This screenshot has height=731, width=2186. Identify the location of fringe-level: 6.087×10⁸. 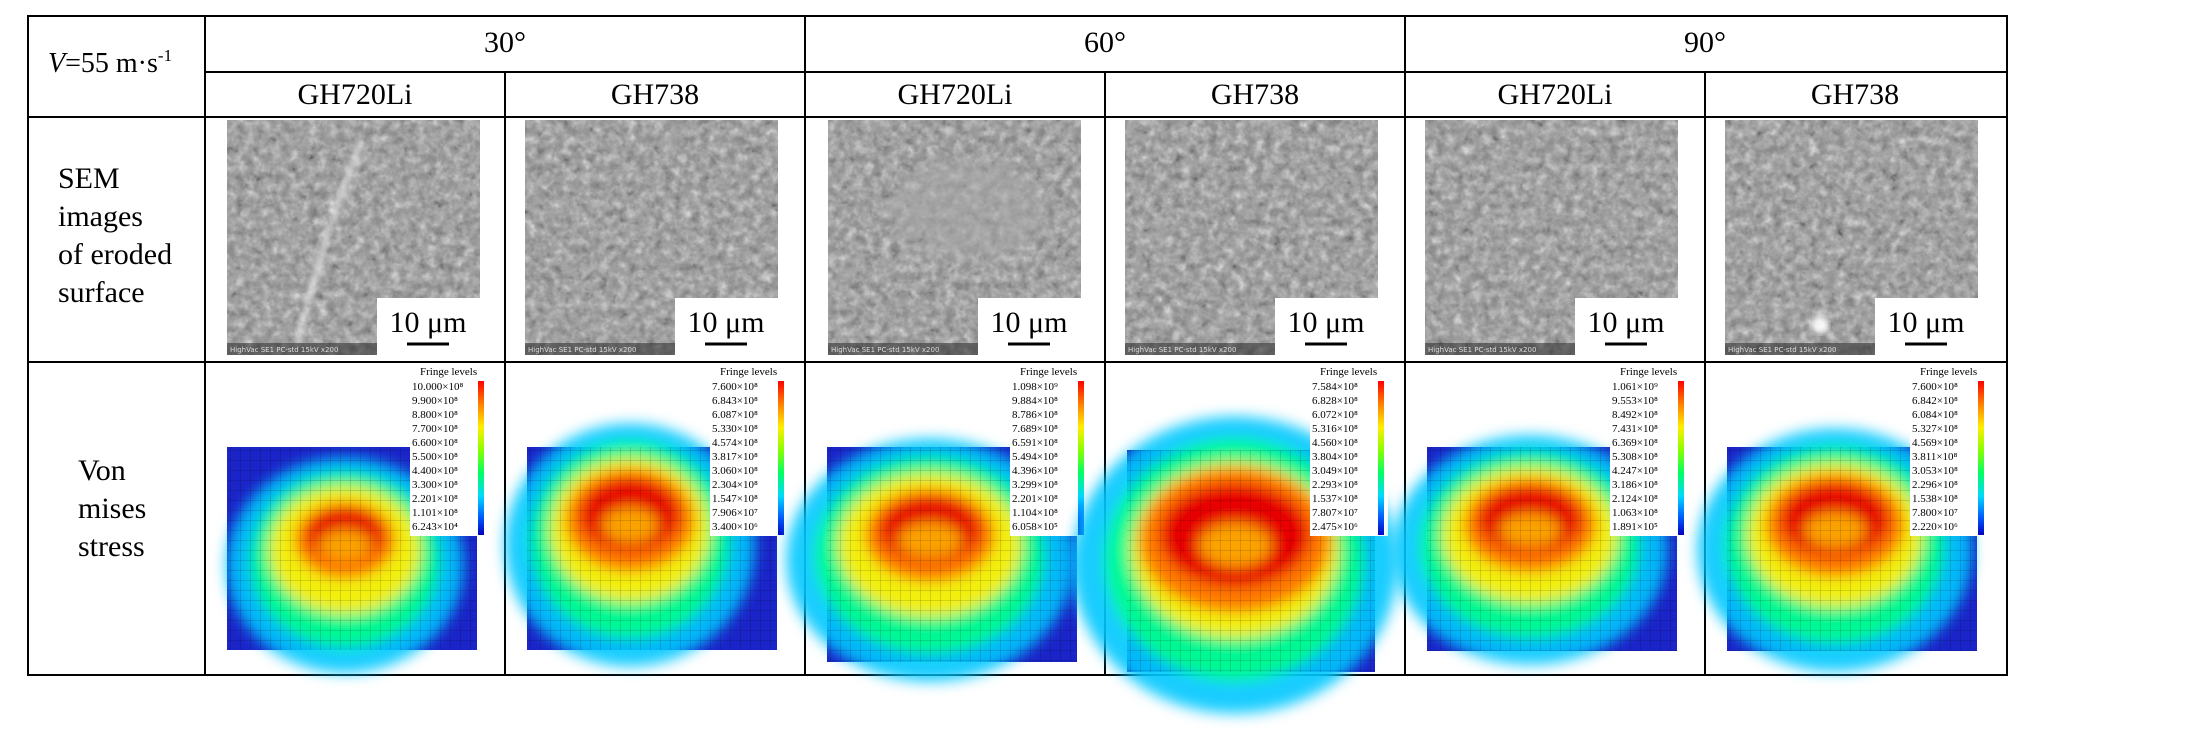
(735, 415).